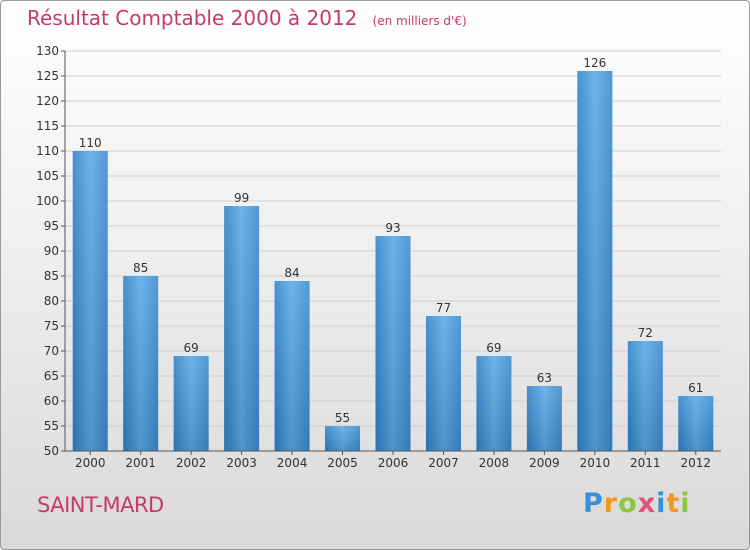 This screenshot has width=750, height=550. I want to click on y-tick-label: 70, so click(51, 351).